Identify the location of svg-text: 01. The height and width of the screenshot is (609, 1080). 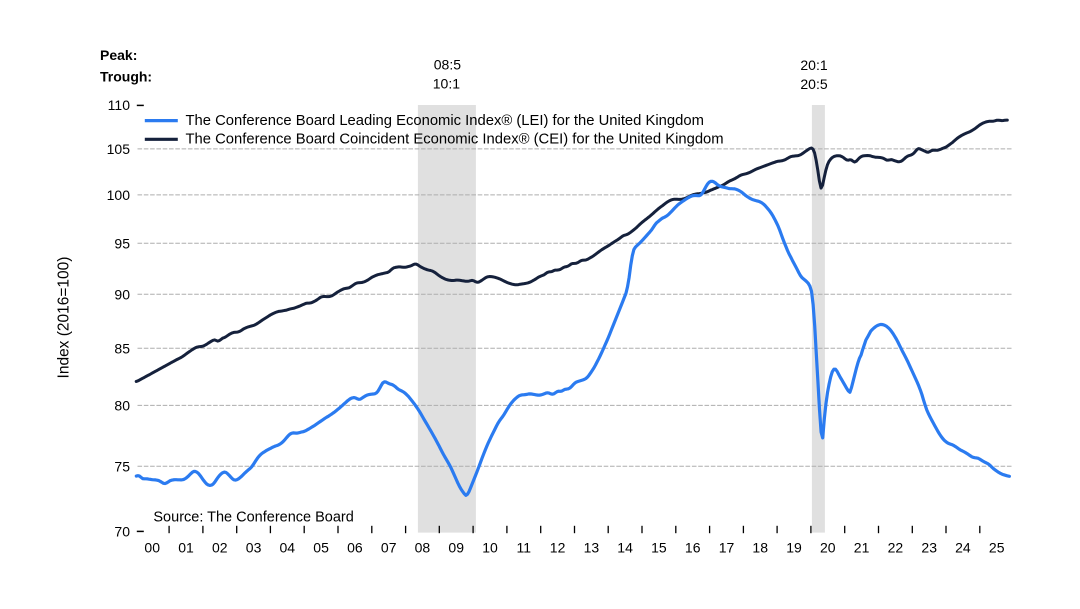
(186, 548).